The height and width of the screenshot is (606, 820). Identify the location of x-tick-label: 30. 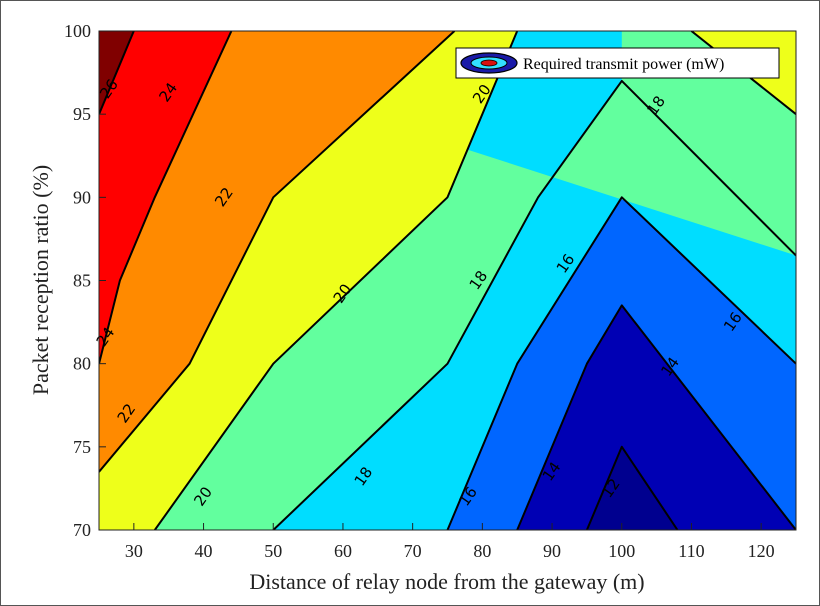
(134, 551).